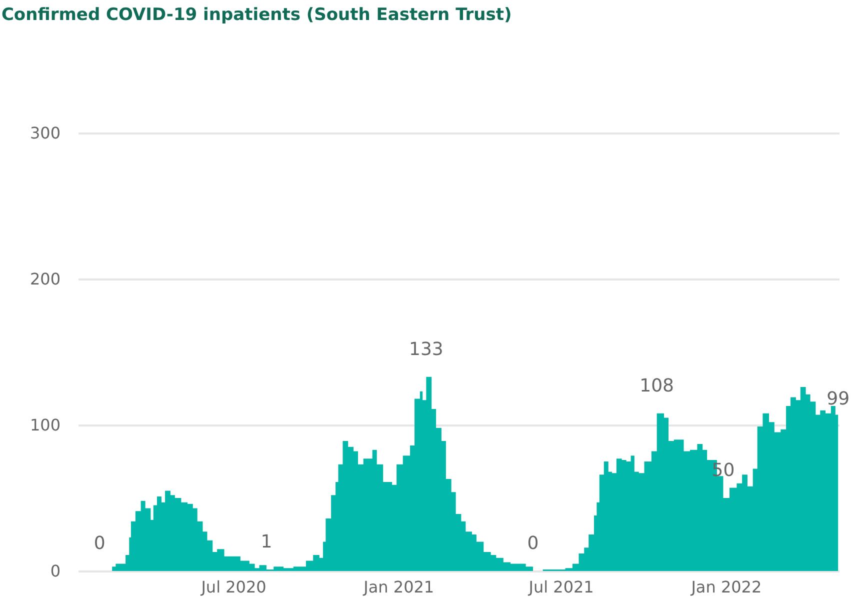 Image resolution: width=851 pixels, height=611 pixels. I want to click on chart-title: Confirmed COVID-19 inpatients (South Eastern Trust), so click(256, 15).